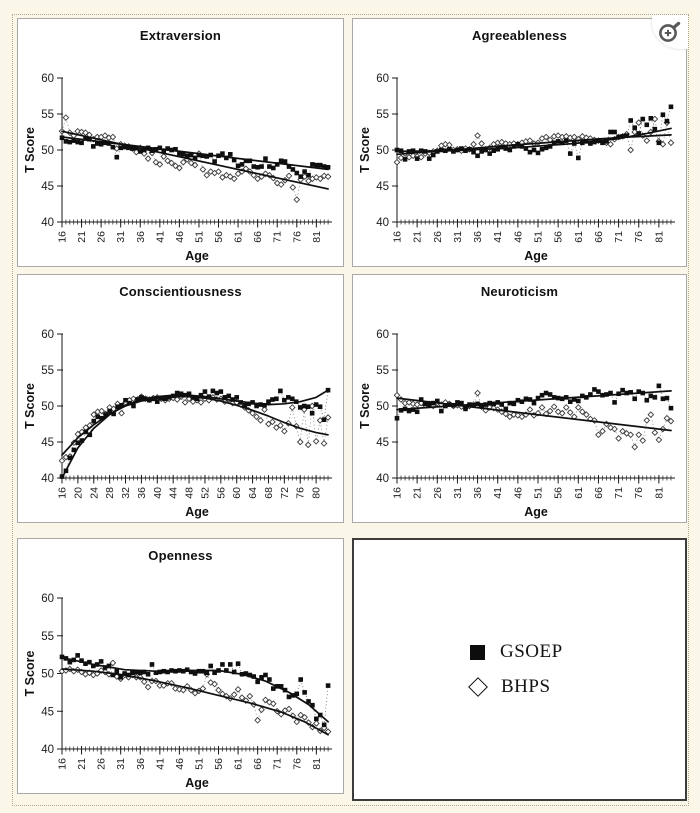  What do you see at coordinates (180, 555) in the screenshot?
I see `chart-title: Openness` at bounding box center [180, 555].